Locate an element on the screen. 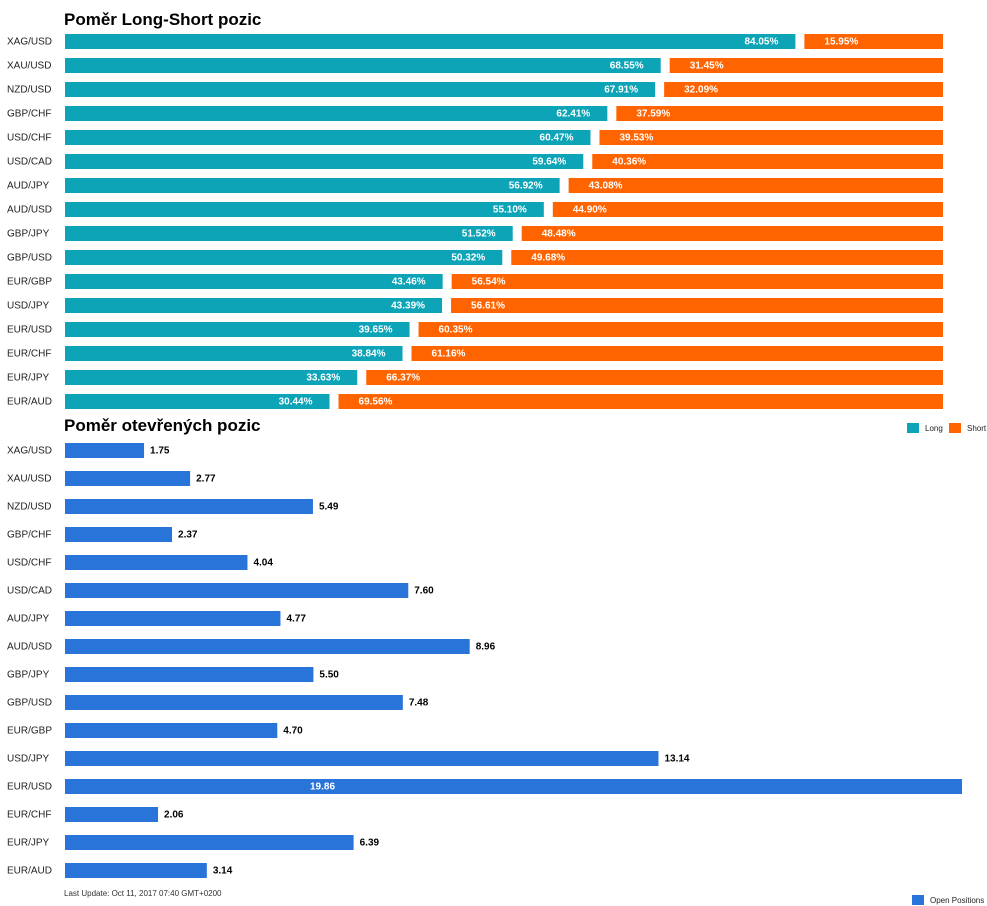 This screenshot has height=906, width=987. category-label-eur-aud: EUR/AUD is located at coordinates (29, 402).